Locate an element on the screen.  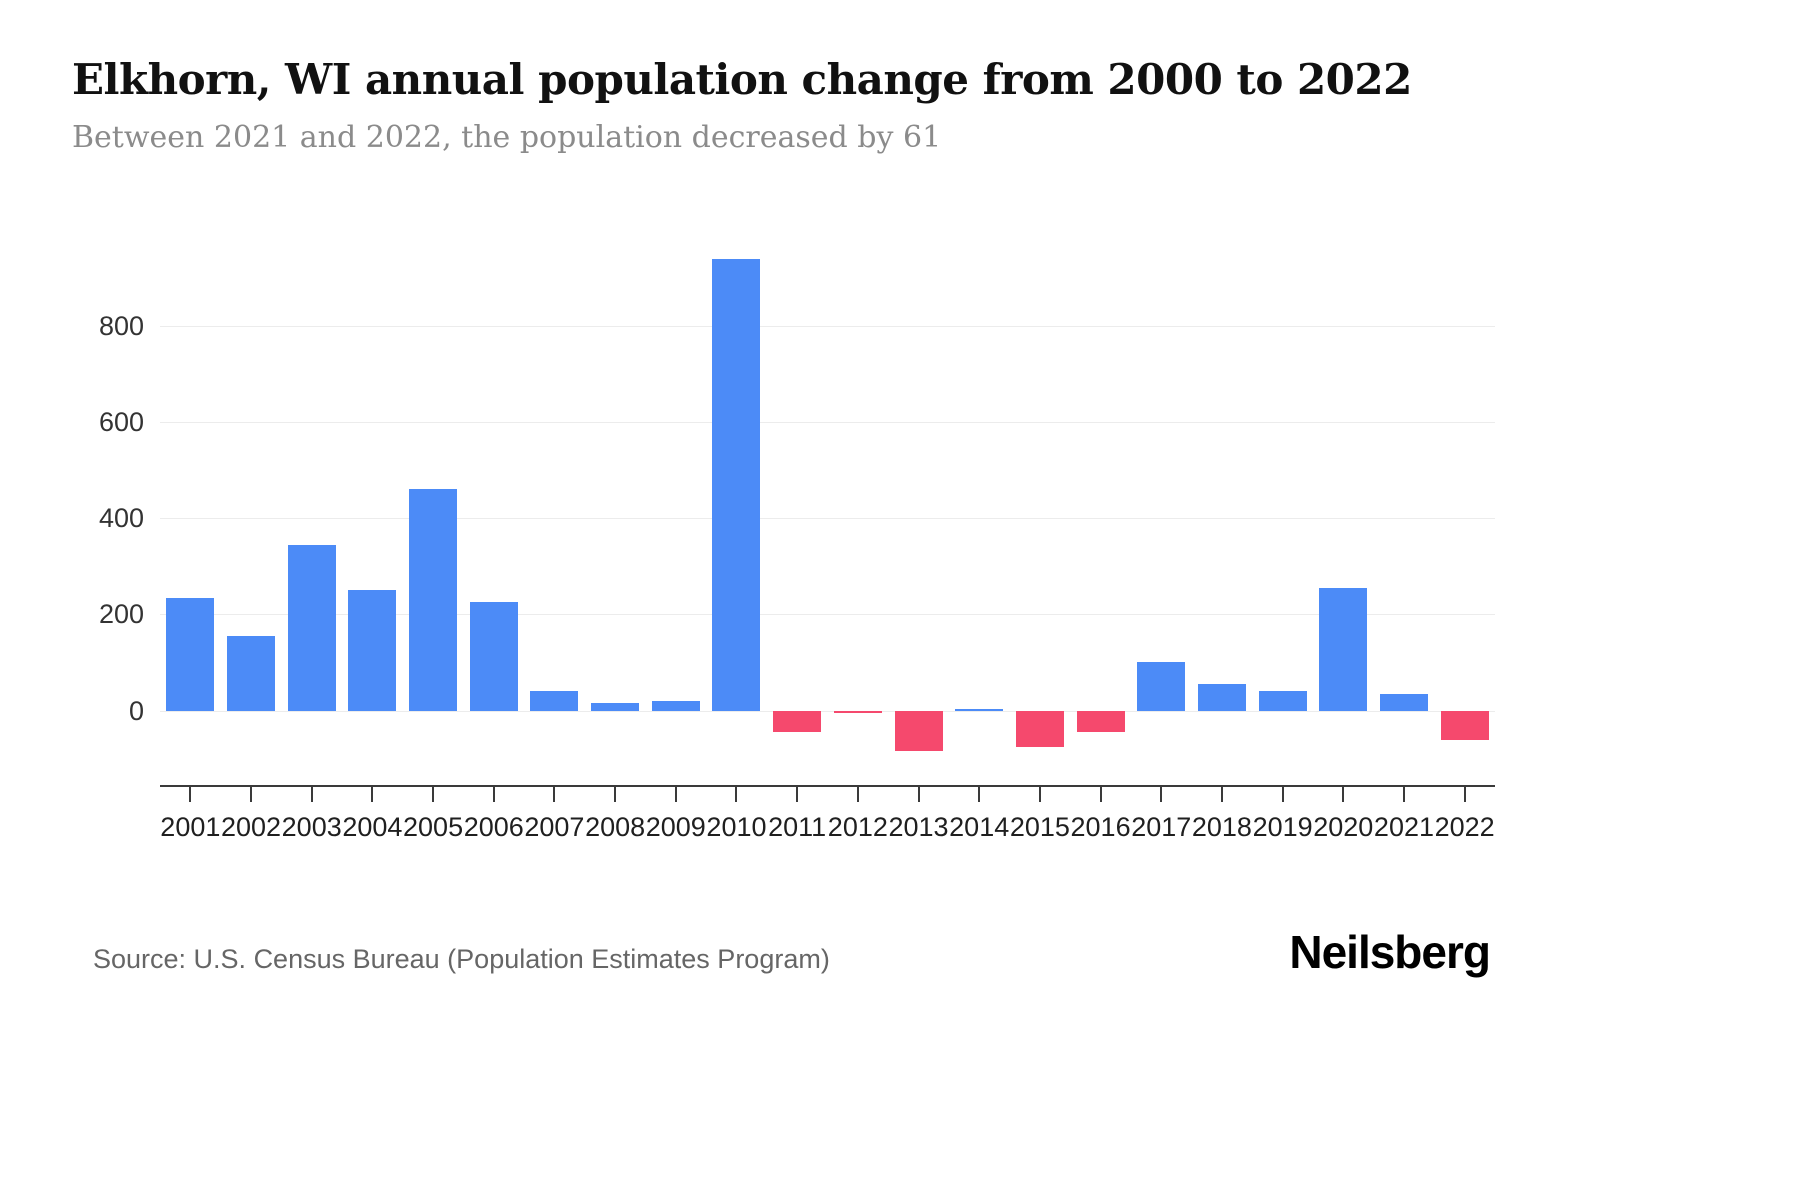
x-label-2019: 2019 is located at coordinates (1282, 827).